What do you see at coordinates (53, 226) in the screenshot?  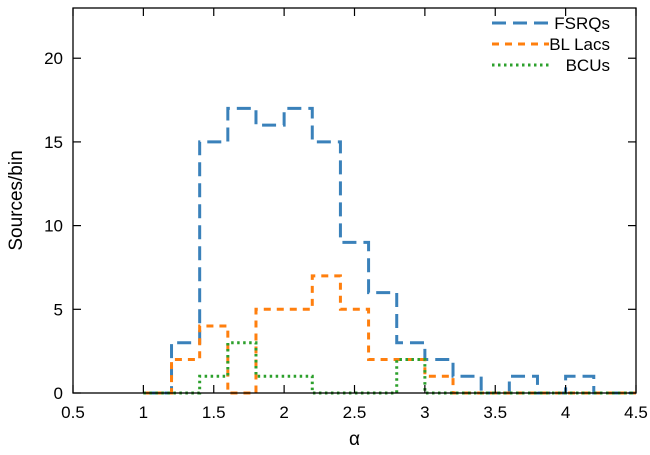 I see `y-tick-label: 10` at bounding box center [53, 226].